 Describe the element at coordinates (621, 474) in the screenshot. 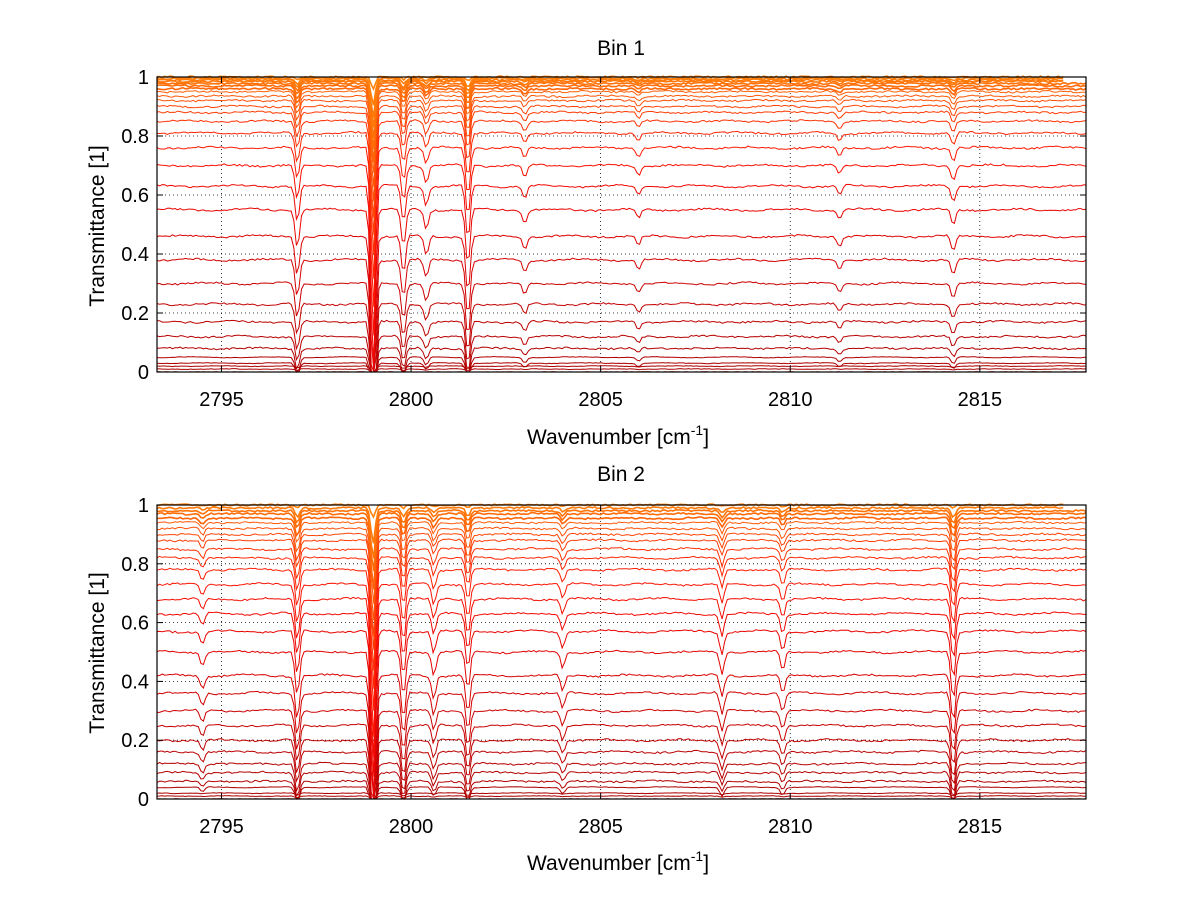

I see `chart-title: Bin 2` at that location.